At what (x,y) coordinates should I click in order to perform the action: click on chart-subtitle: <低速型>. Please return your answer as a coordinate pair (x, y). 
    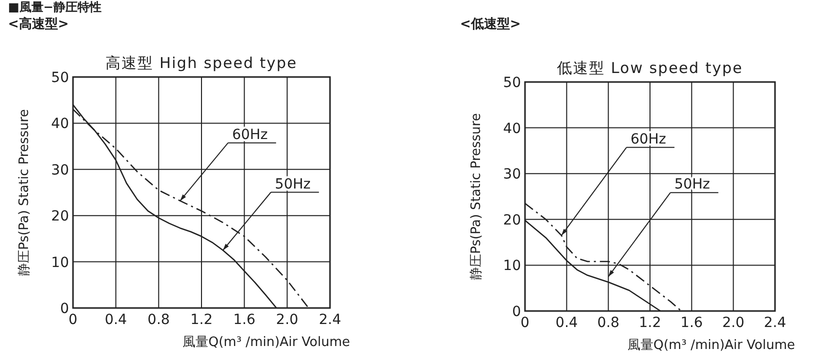
    Looking at the image, I should click on (490, 24).